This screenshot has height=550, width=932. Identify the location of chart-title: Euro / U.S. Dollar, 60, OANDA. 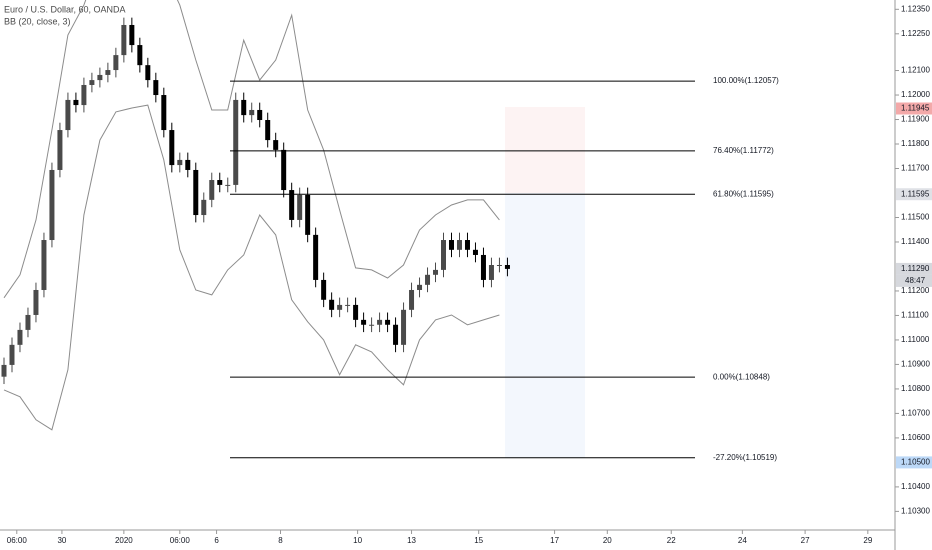
(65, 9).